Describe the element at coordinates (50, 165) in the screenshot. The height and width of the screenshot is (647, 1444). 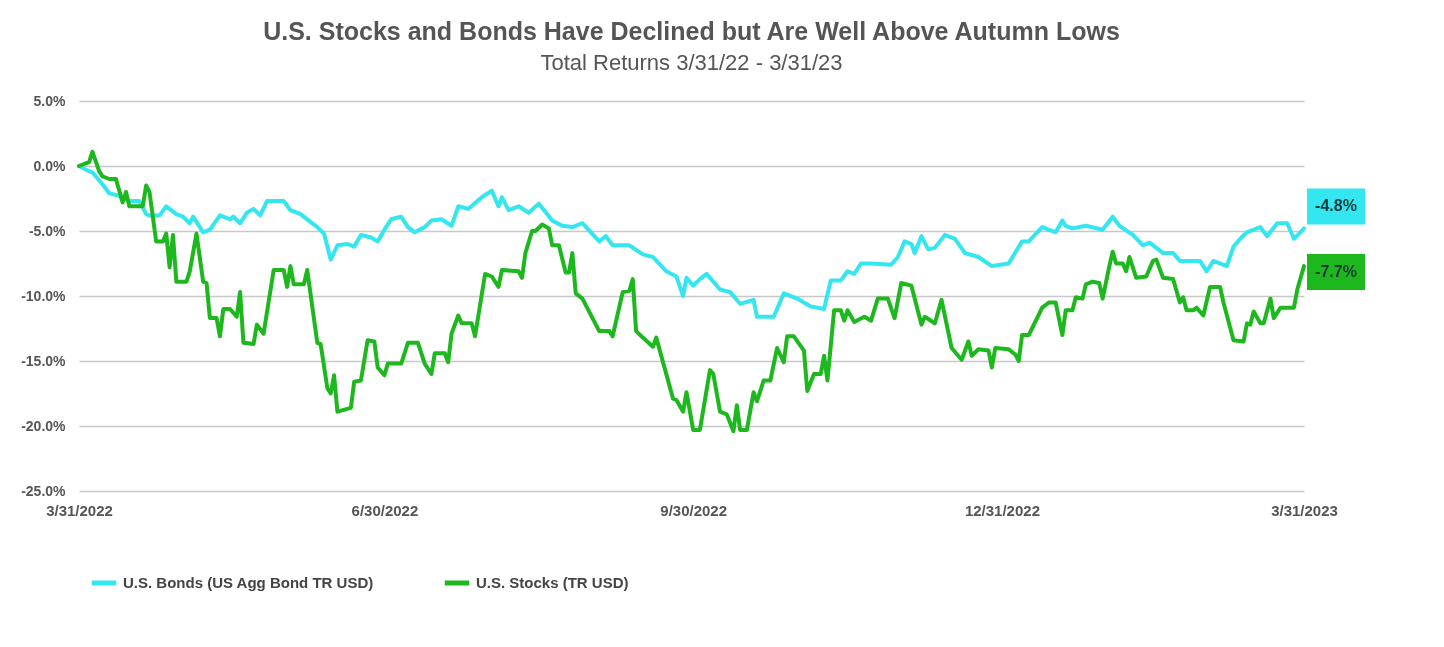
I see `y-tick-label: 0.0%` at that location.